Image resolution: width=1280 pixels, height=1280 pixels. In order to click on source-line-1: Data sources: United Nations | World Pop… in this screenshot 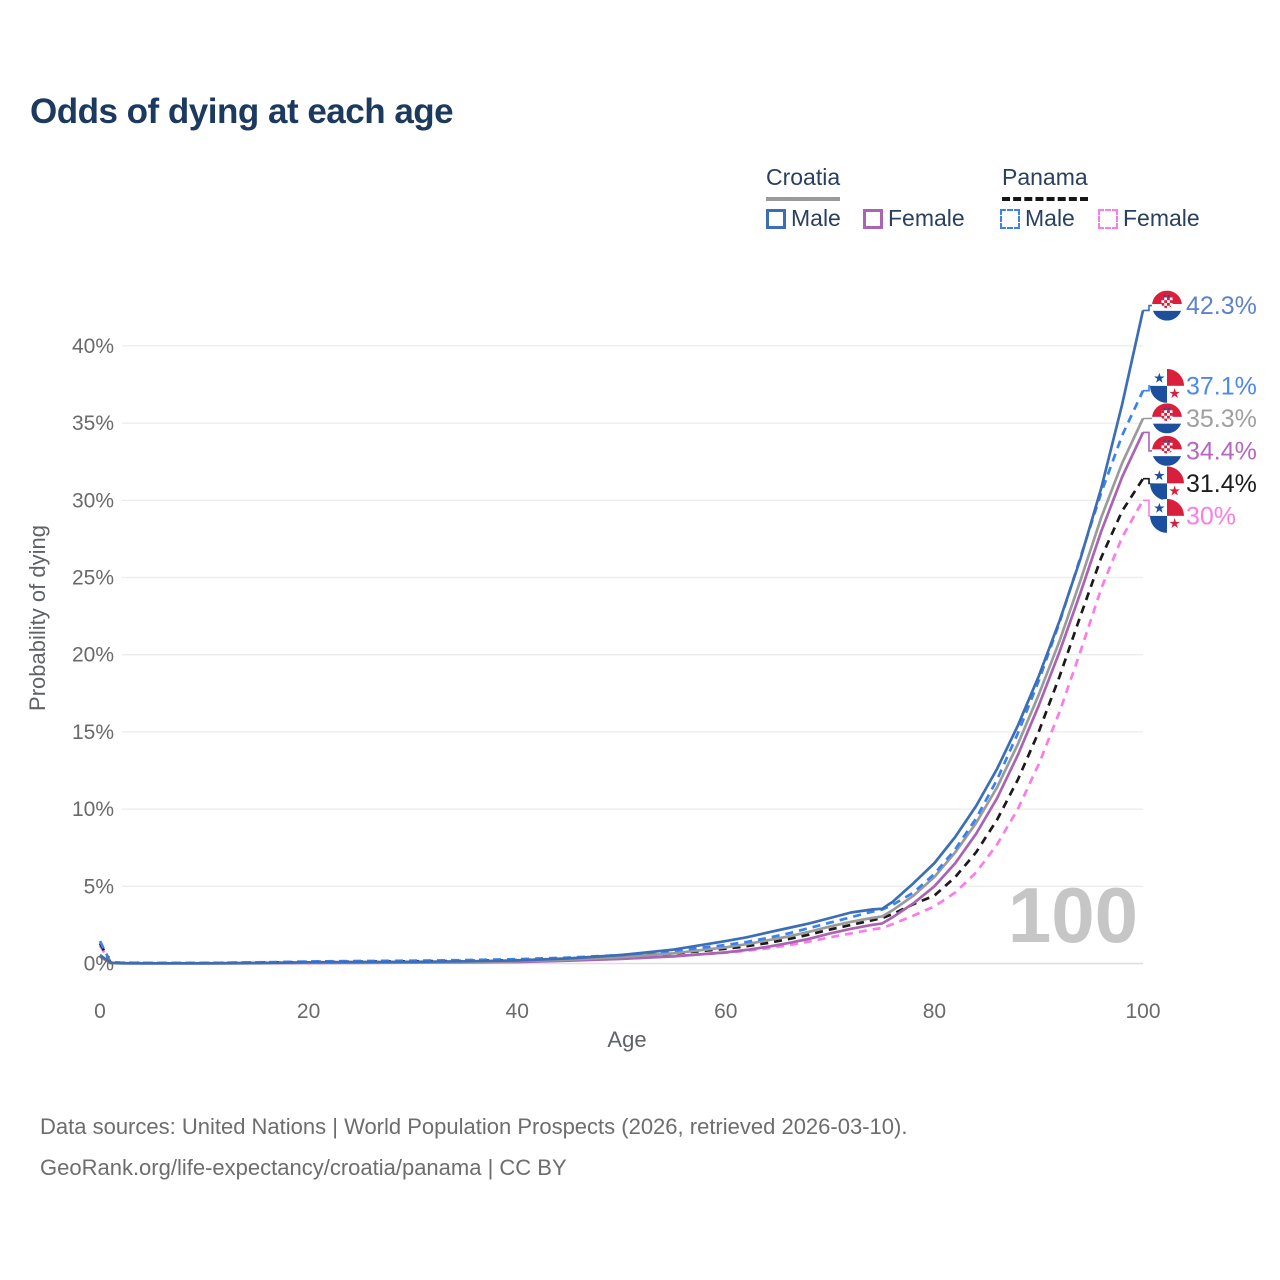, I will do `click(474, 1126)`.